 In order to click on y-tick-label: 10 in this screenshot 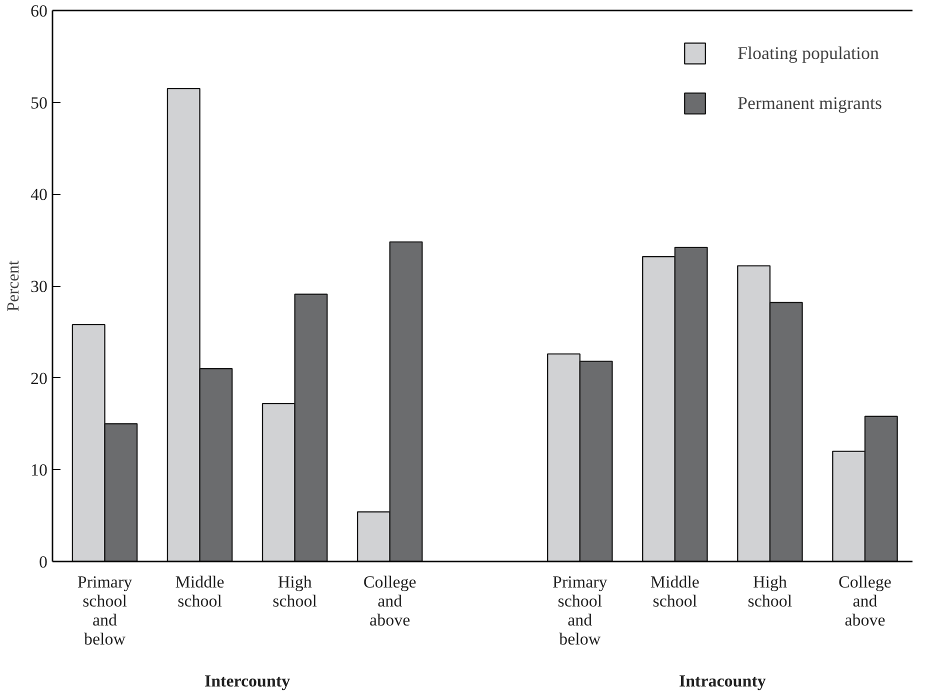, I will do `click(39, 470)`.